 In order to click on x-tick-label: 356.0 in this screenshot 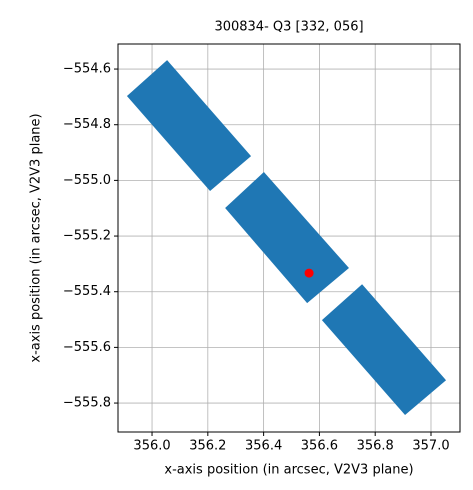, I will do `click(151, 446)`.